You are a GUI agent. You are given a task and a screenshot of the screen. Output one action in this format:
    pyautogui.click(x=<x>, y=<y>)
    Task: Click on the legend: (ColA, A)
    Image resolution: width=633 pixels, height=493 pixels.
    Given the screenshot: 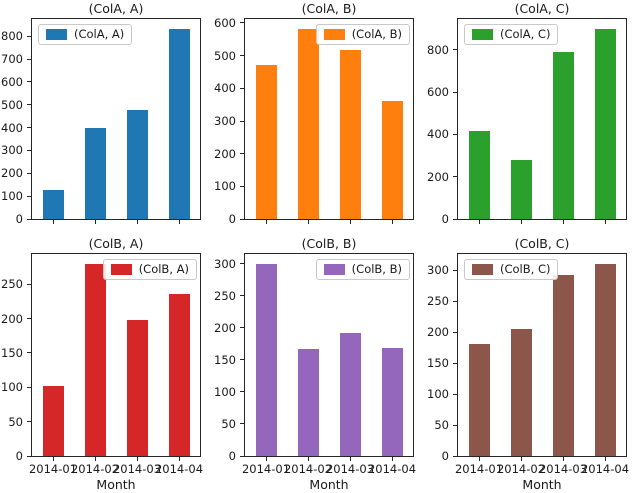 What is the action you would take?
    pyautogui.click(x=85, y=34)
    